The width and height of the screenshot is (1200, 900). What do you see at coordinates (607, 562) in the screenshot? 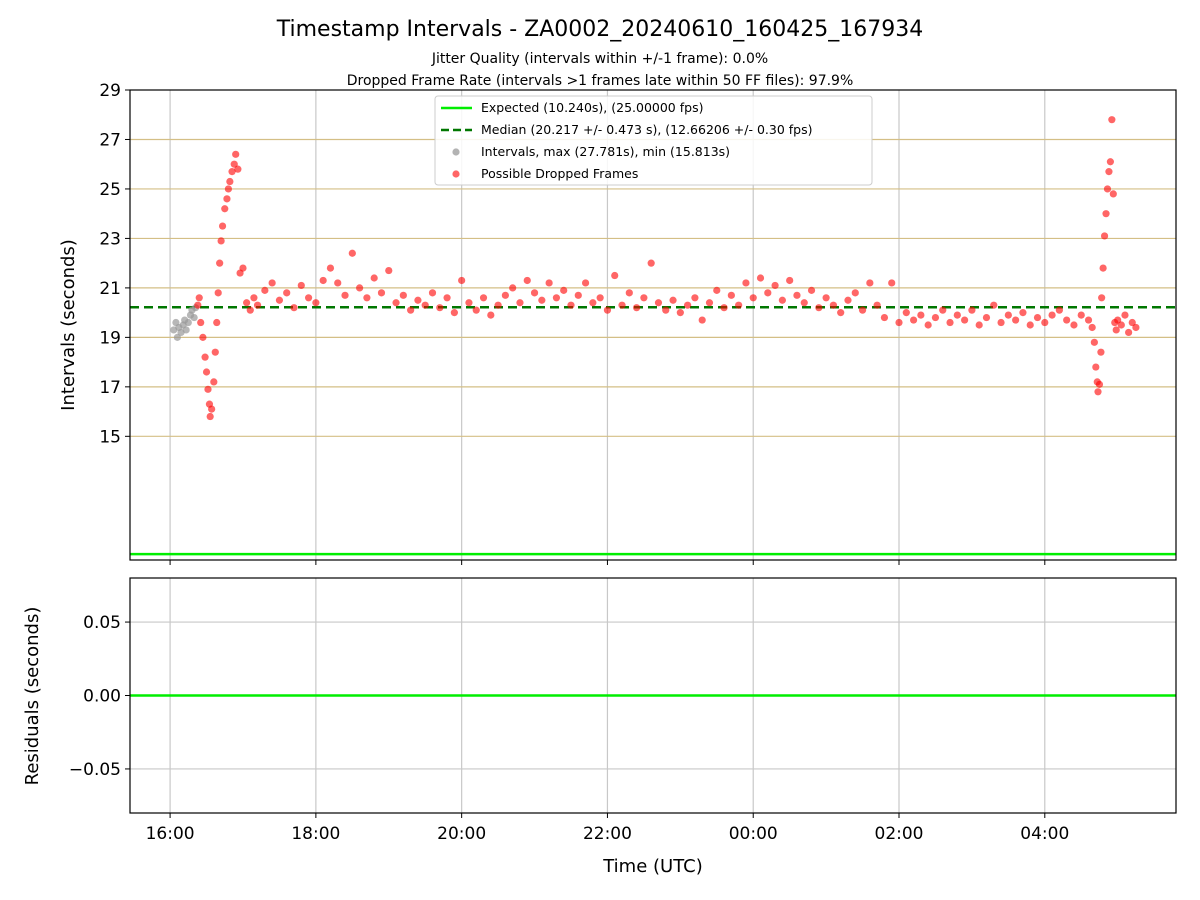
I see `top-x-tick-marks` at bounding box center [607, 562].